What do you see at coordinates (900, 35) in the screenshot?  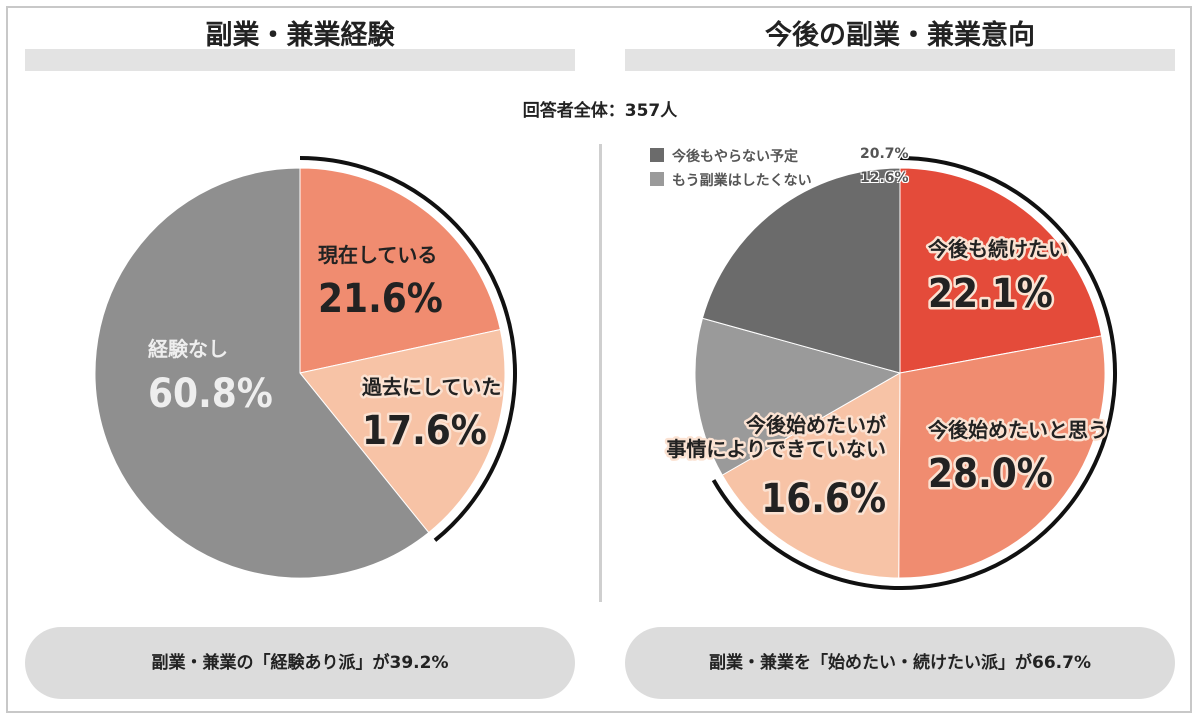 I see `right-chart-title: 今後の副業・兼業意向` at bounding box center [900, 35].